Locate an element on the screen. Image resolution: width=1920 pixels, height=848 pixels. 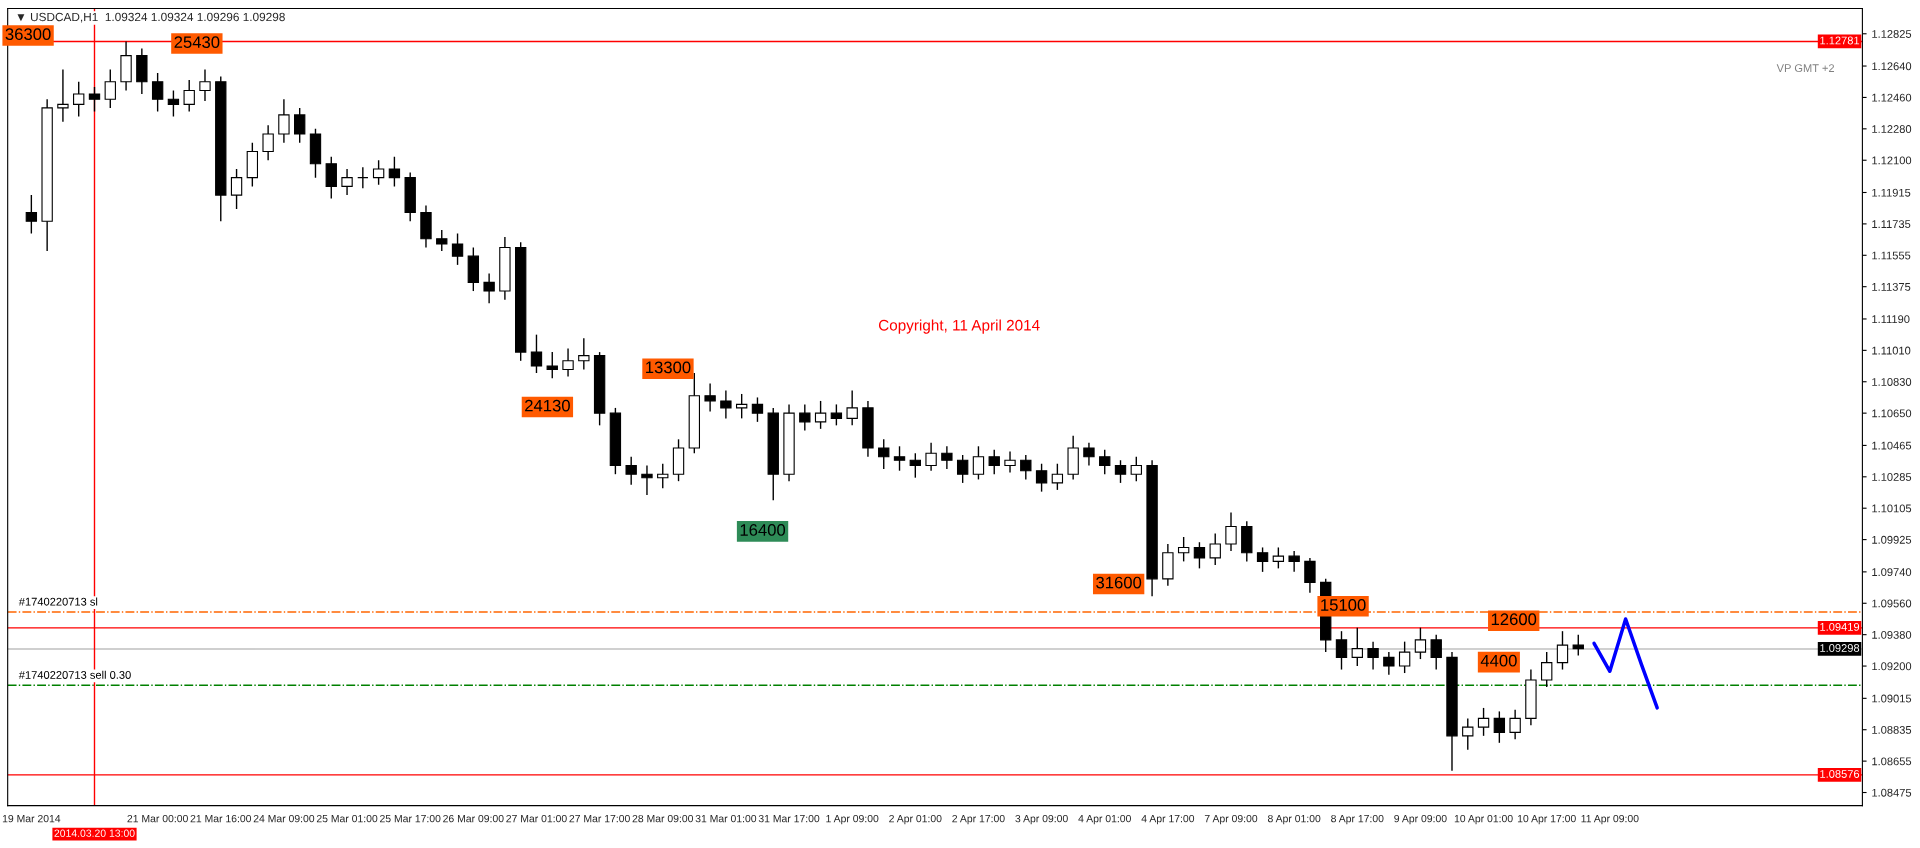
x-tick-label: 25 Mar 17:00 is located at coordinates (410, 818).